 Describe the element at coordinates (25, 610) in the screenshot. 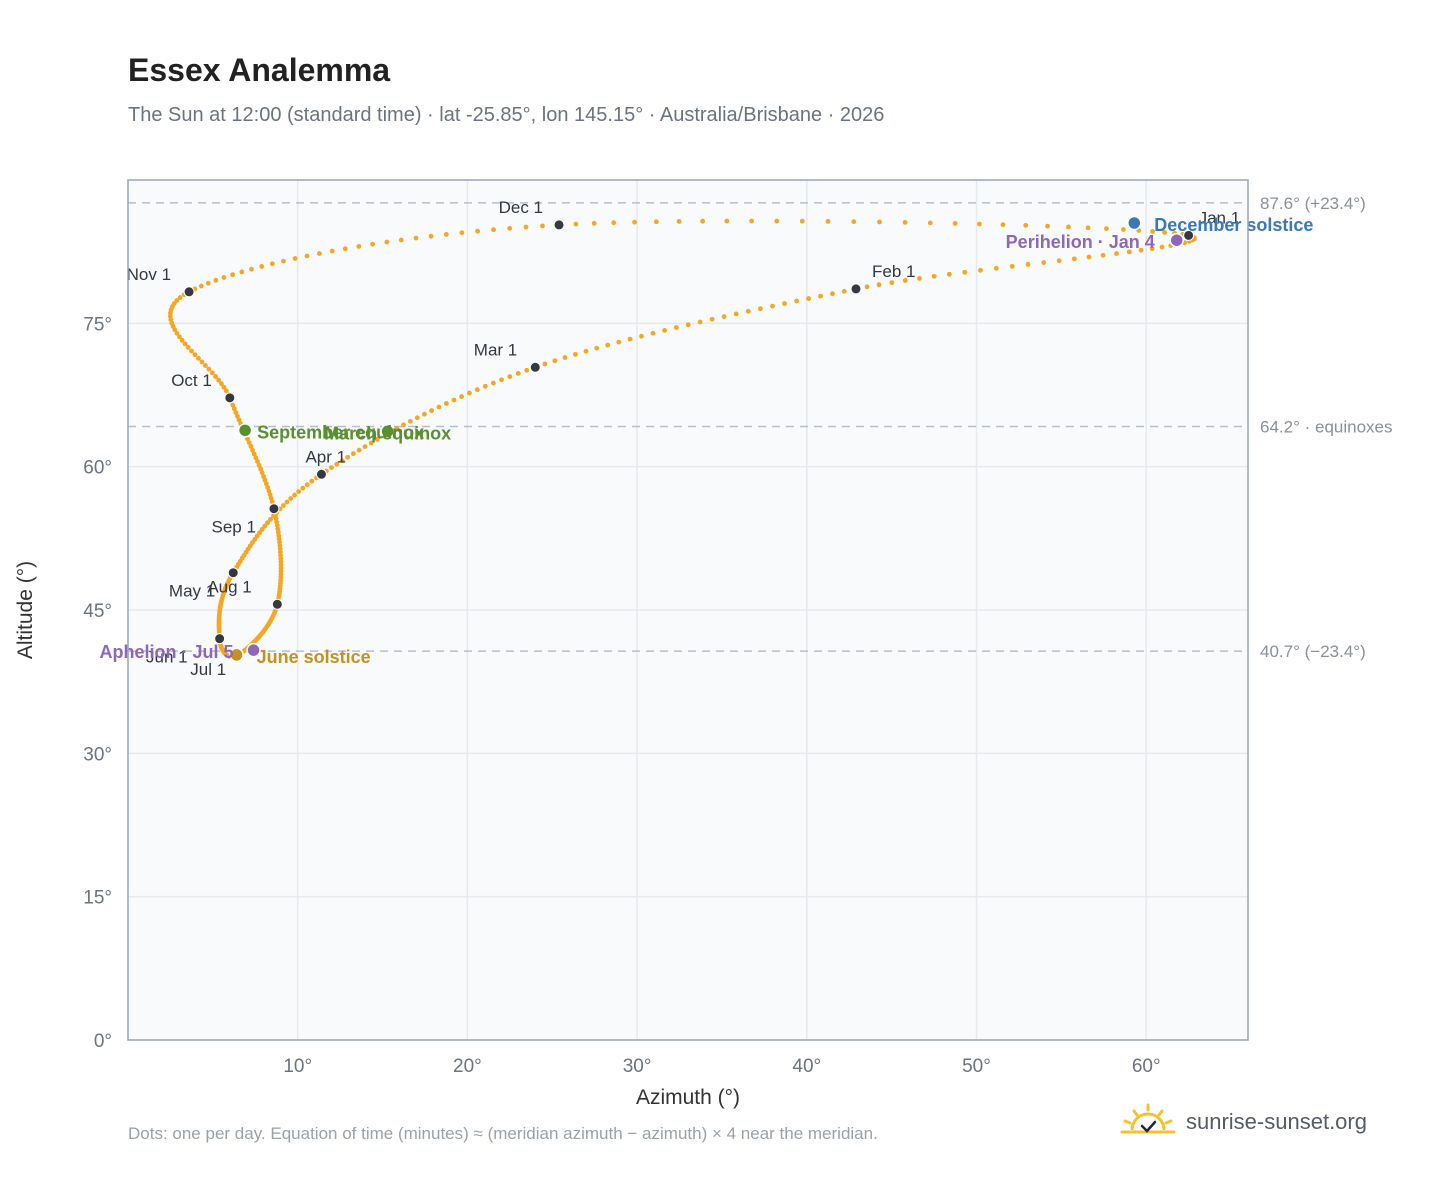

I see `y-axis-title: Altitude (°)` at that location.